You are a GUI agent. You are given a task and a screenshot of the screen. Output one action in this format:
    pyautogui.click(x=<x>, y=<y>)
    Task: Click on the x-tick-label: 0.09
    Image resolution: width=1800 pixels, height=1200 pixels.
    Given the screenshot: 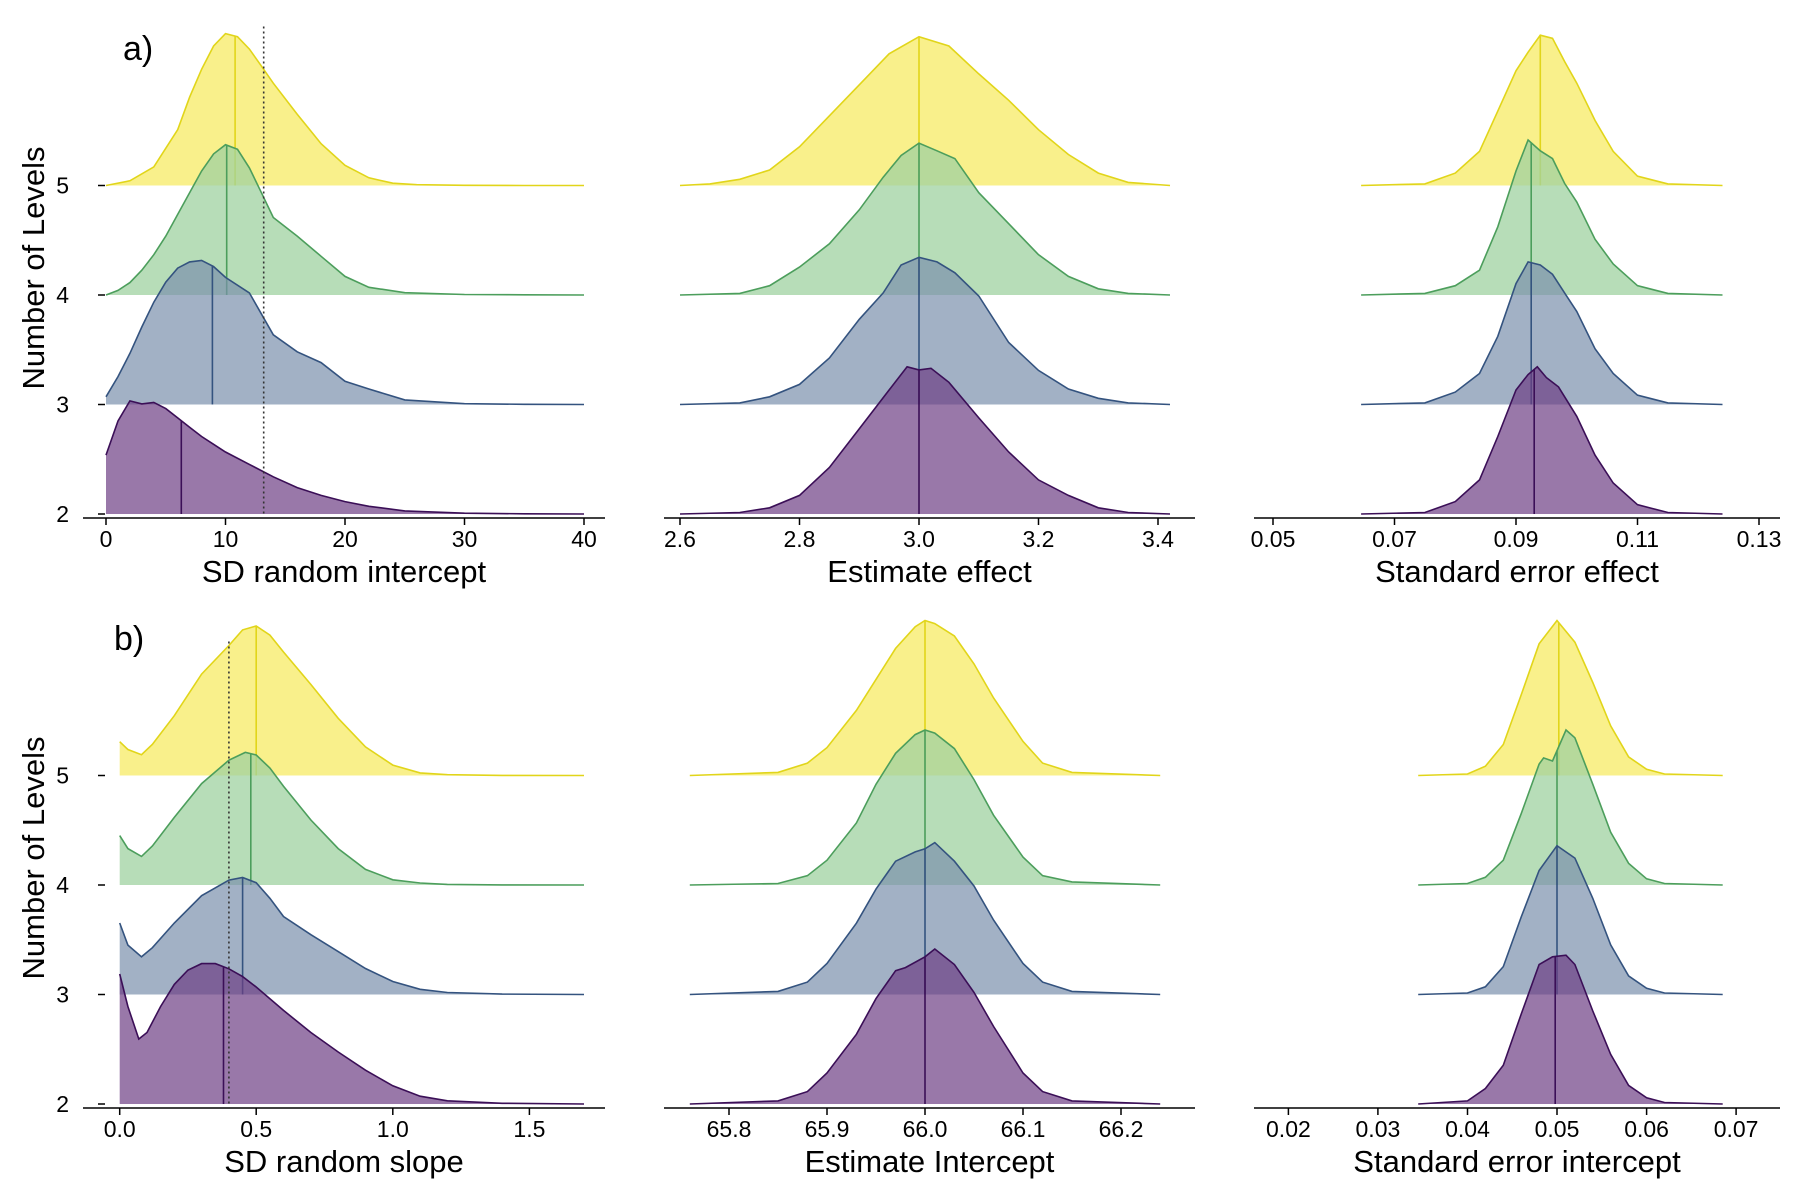 What is the action you would take?
    pyautogui.click(x=1516, y=539)
    